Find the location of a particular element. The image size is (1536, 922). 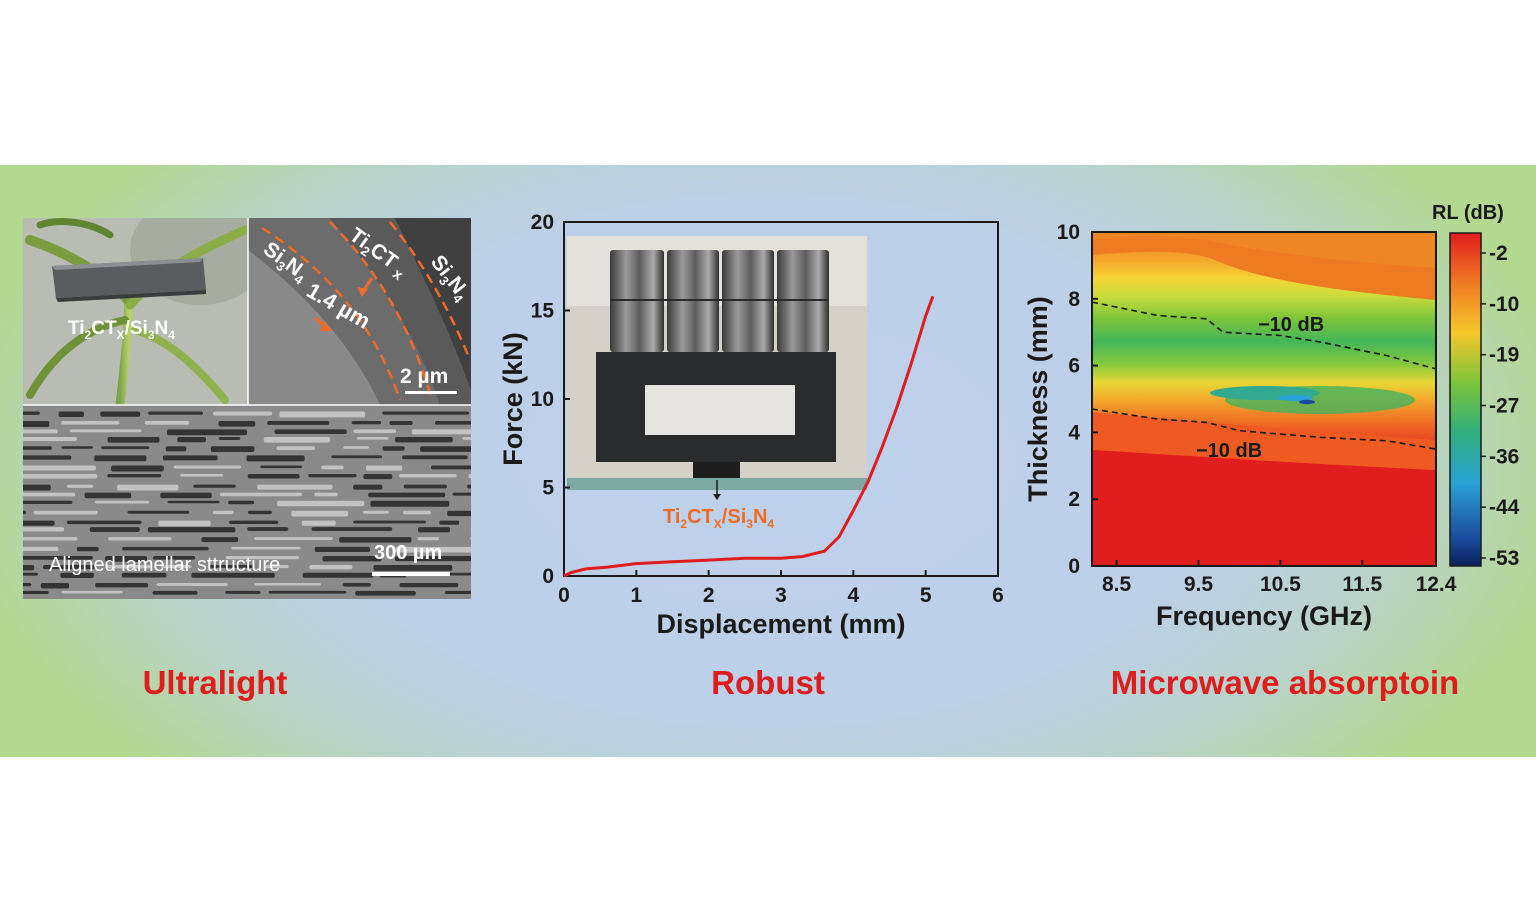

lamellar-caption: Aligned lamellar sttructure is located at coordinates (164, 565).